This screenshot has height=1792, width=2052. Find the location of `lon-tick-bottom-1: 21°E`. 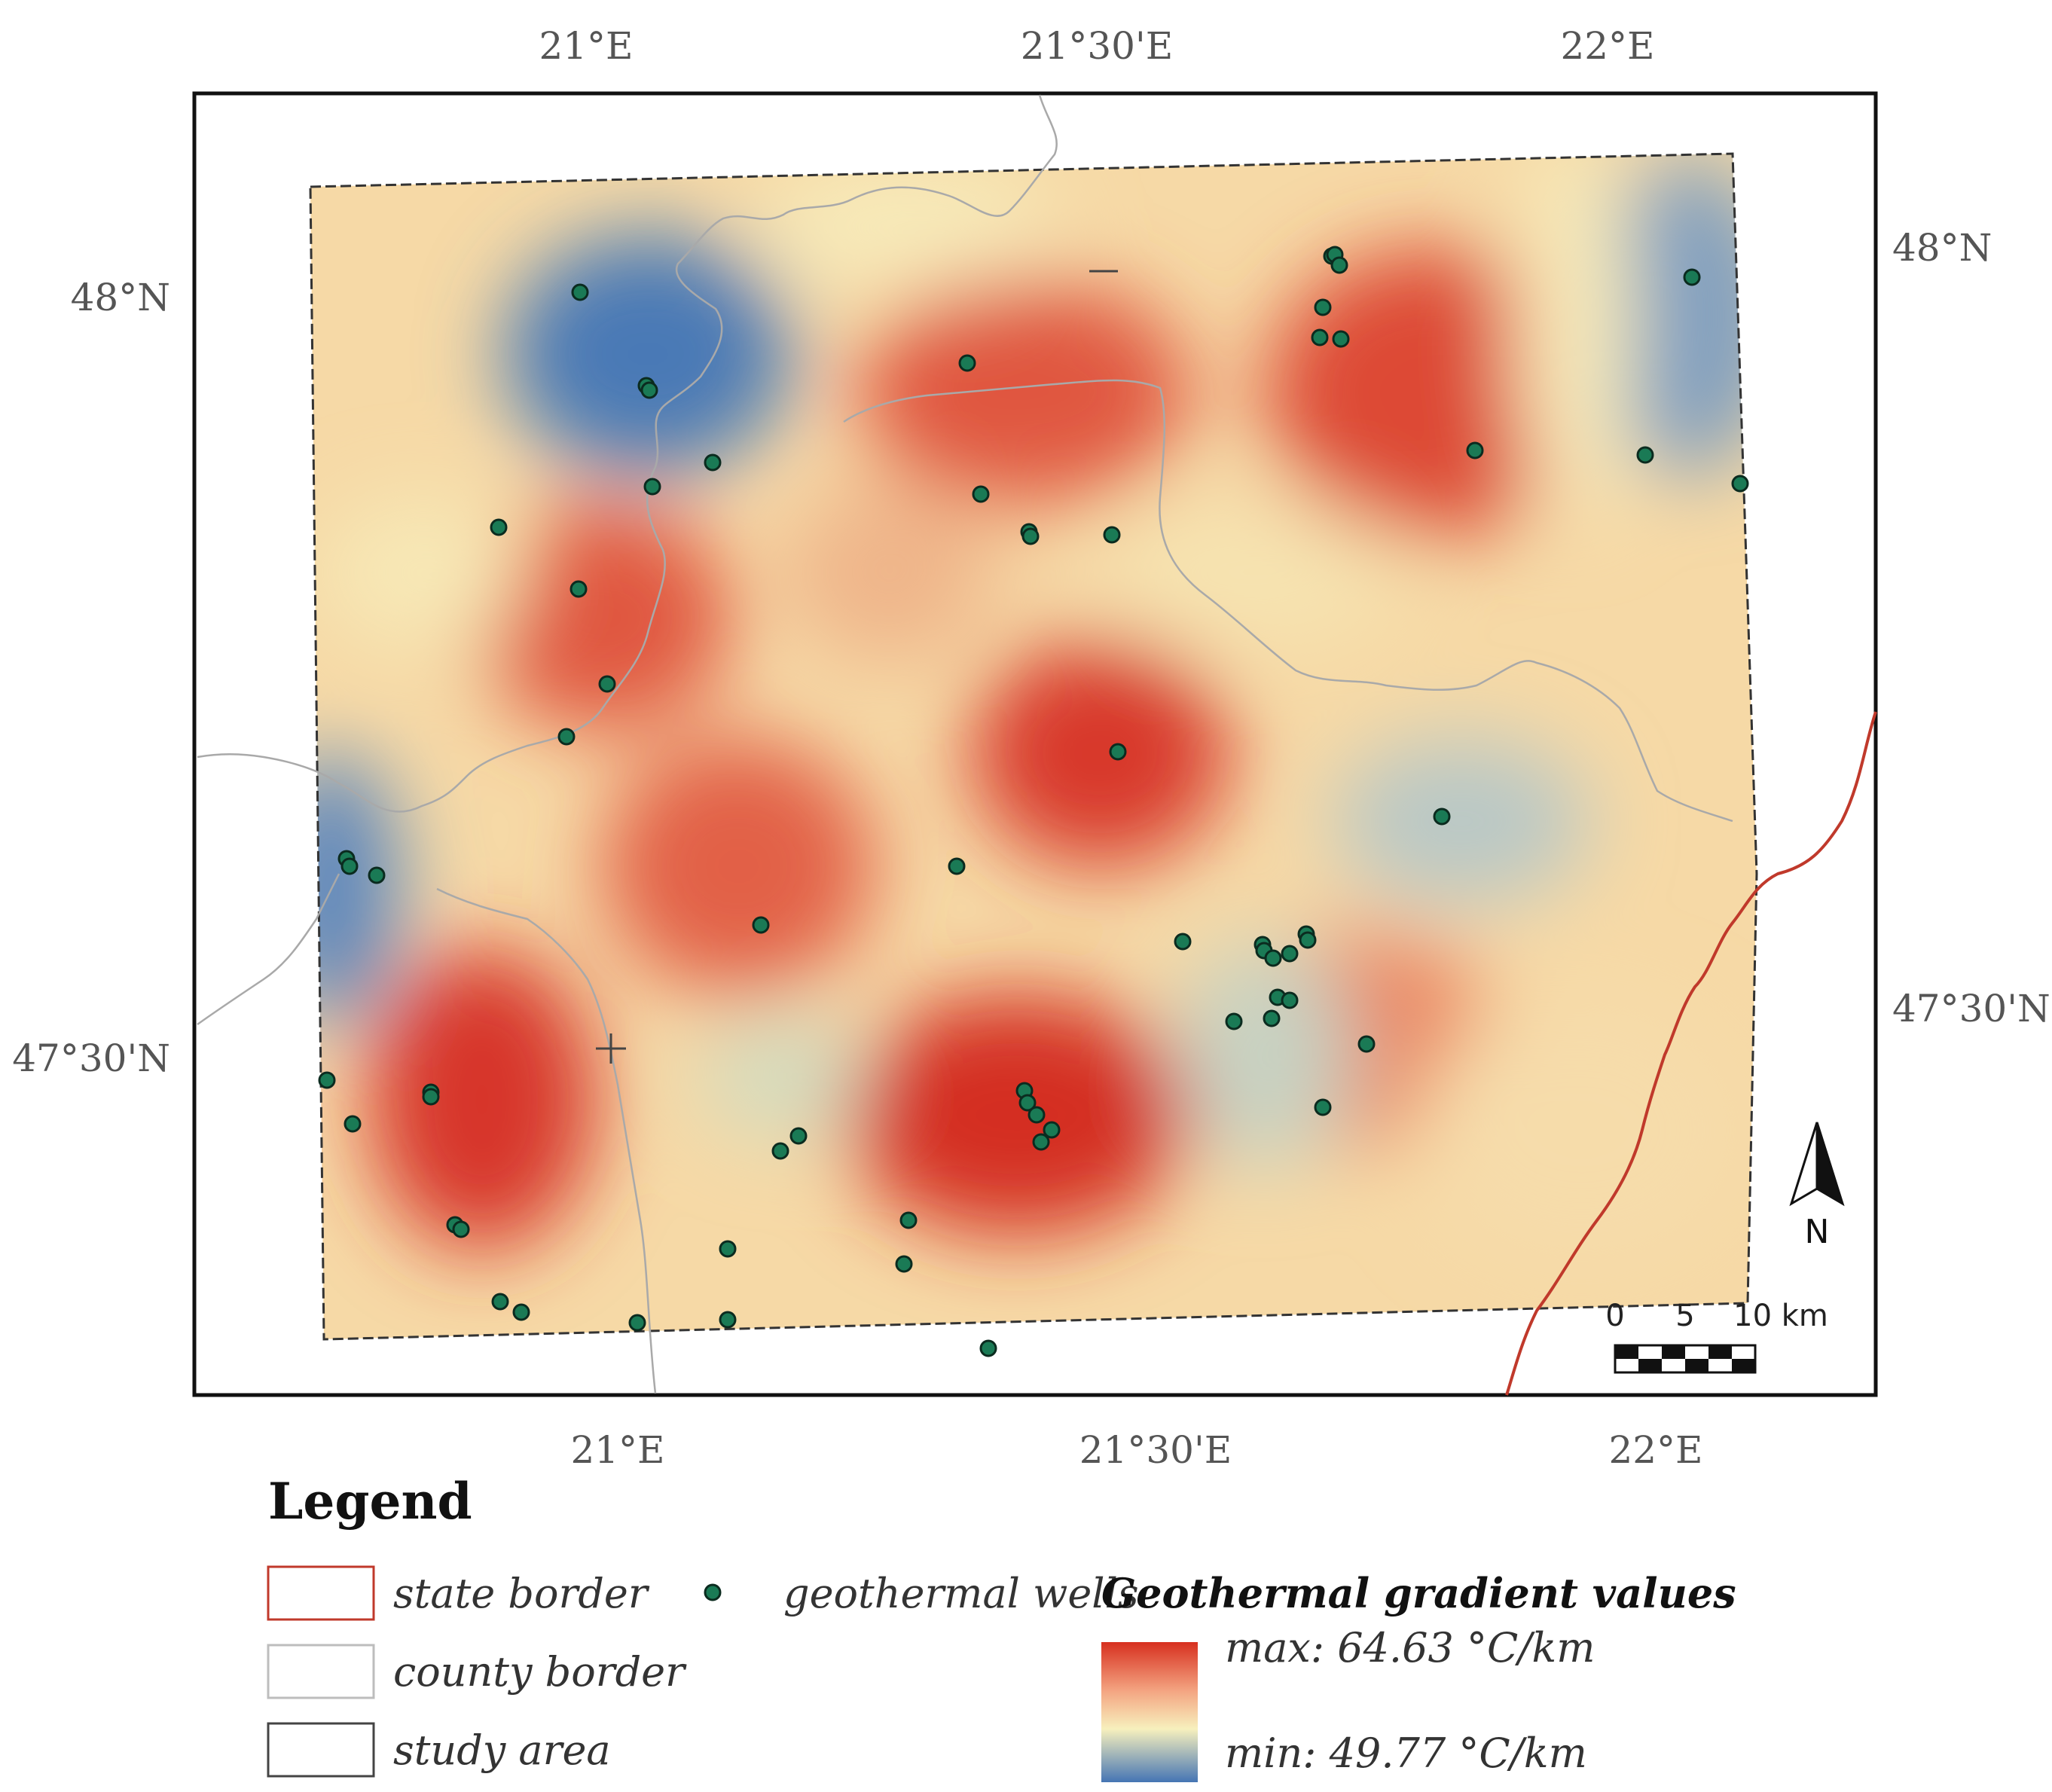

lon-tick-bottom-1: 21°E is located at coordinates (617, 1450).